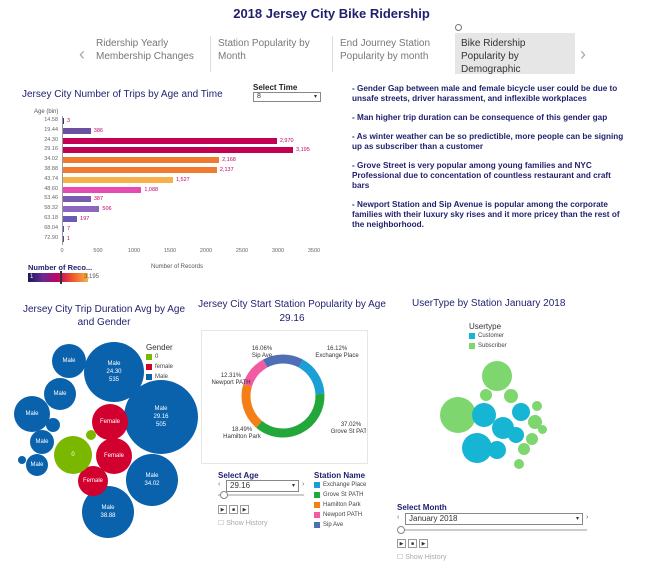 Image resolution: width=663 pixels, height=569 pixels. What do you see at coordinates (261, 495) in the screenshot?
I see `age-slider-track` at bounding box center [261, 495].